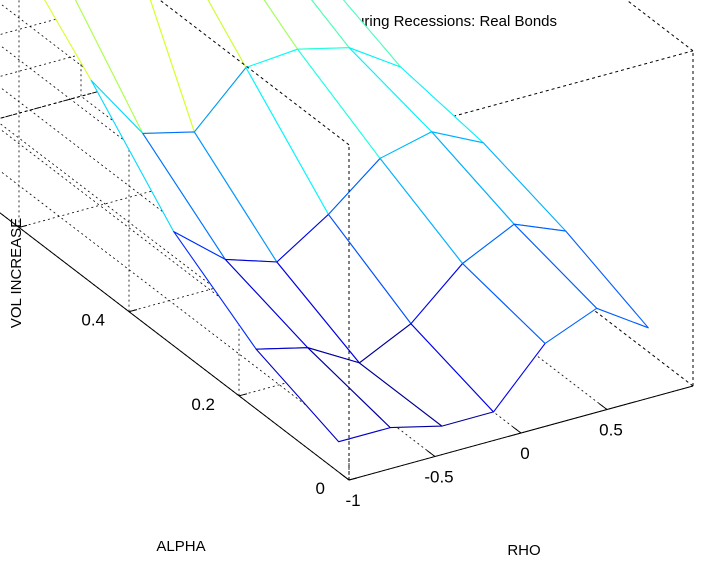 The height and width of the screenshot is (562, 711). I want to click on y-tick-label: 0.2, so click(203, 404).